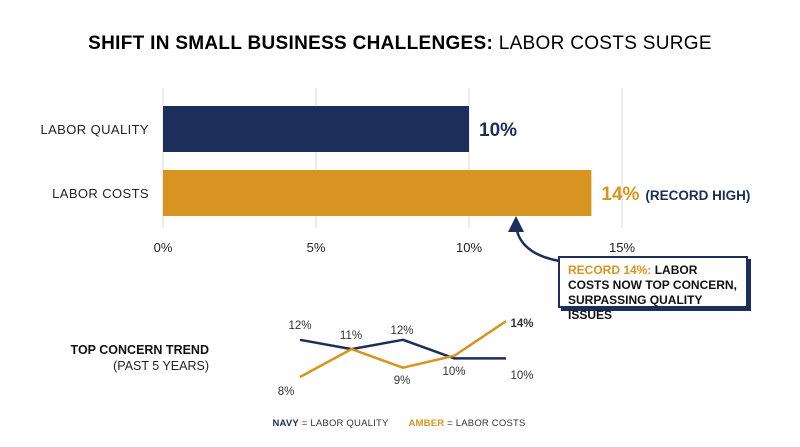 The width and height of the screenshot is (800, 447). Describe the element at coordinates (395, 247) in the screenshot. I see `x-axis-ticks: 0% 5% 10% 15%` at that location.